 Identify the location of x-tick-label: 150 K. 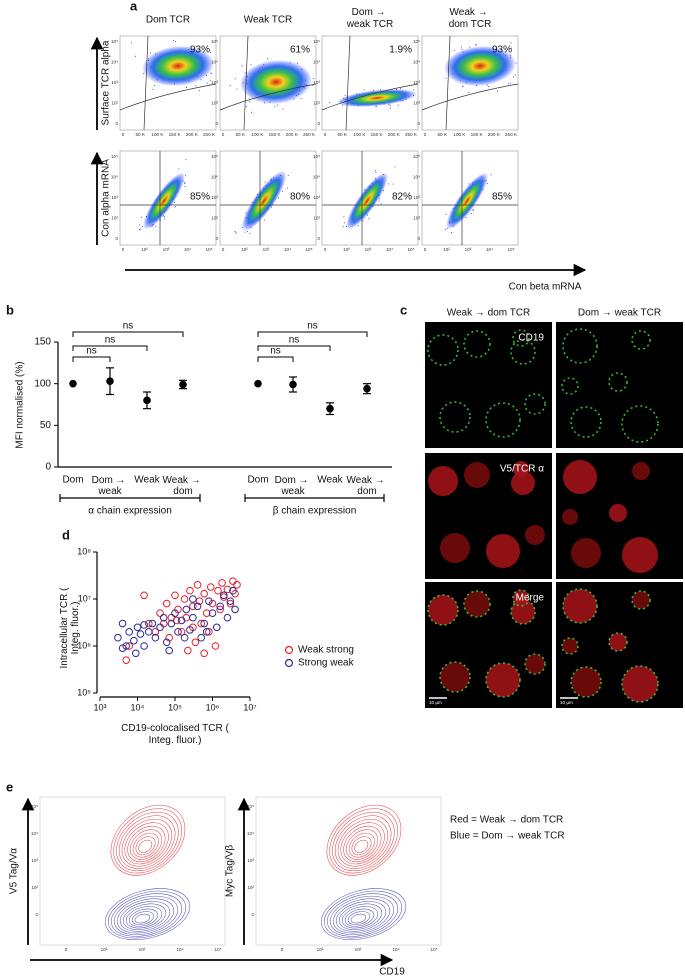
(377, 134).